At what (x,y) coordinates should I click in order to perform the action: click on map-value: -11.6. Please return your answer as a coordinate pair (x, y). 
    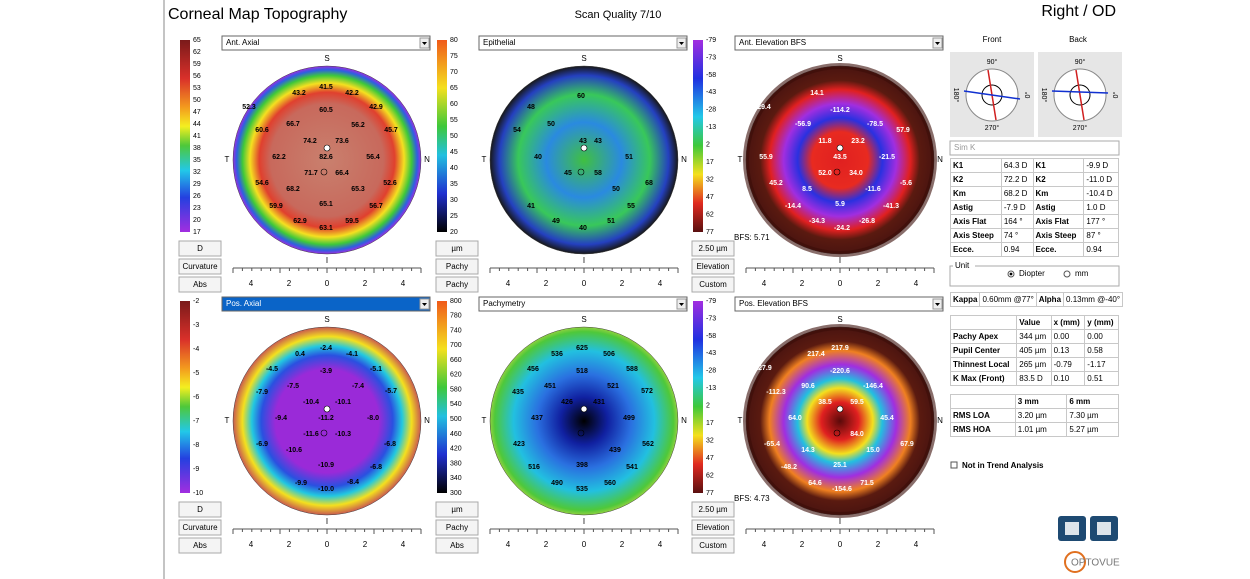
    Looking at the image, I should click on (873, 189).